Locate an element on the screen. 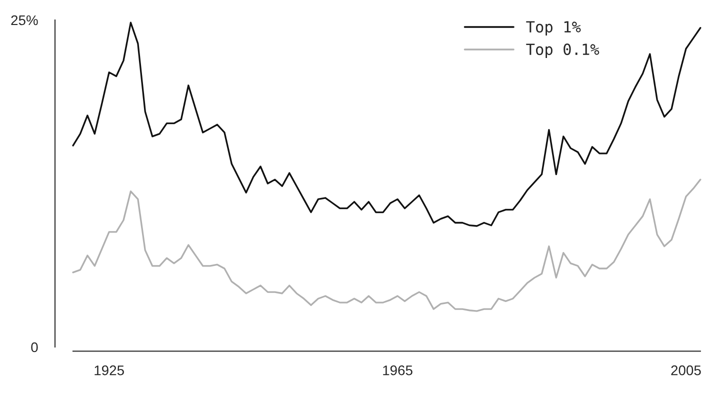 The image size is (704, 413). x-tick-label: 2005 is located at coordinates (686, 370).